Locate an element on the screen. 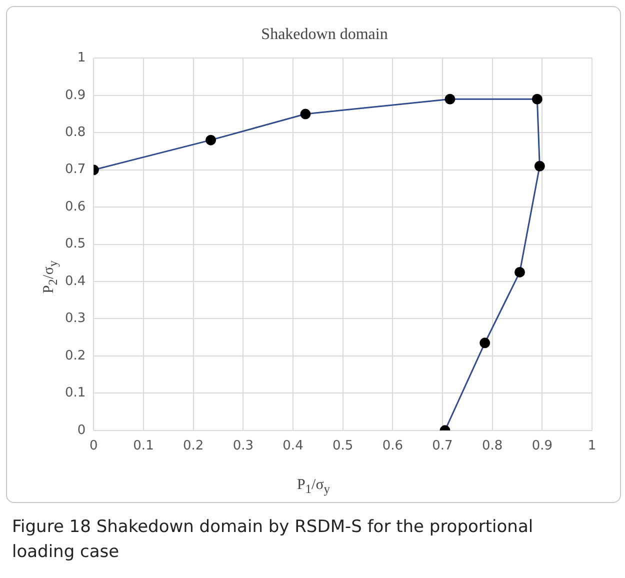 Image resolution: width=625 pixels, height=578 pixels. y-tick-label: 0.4 is located at coordinates (75, 281).